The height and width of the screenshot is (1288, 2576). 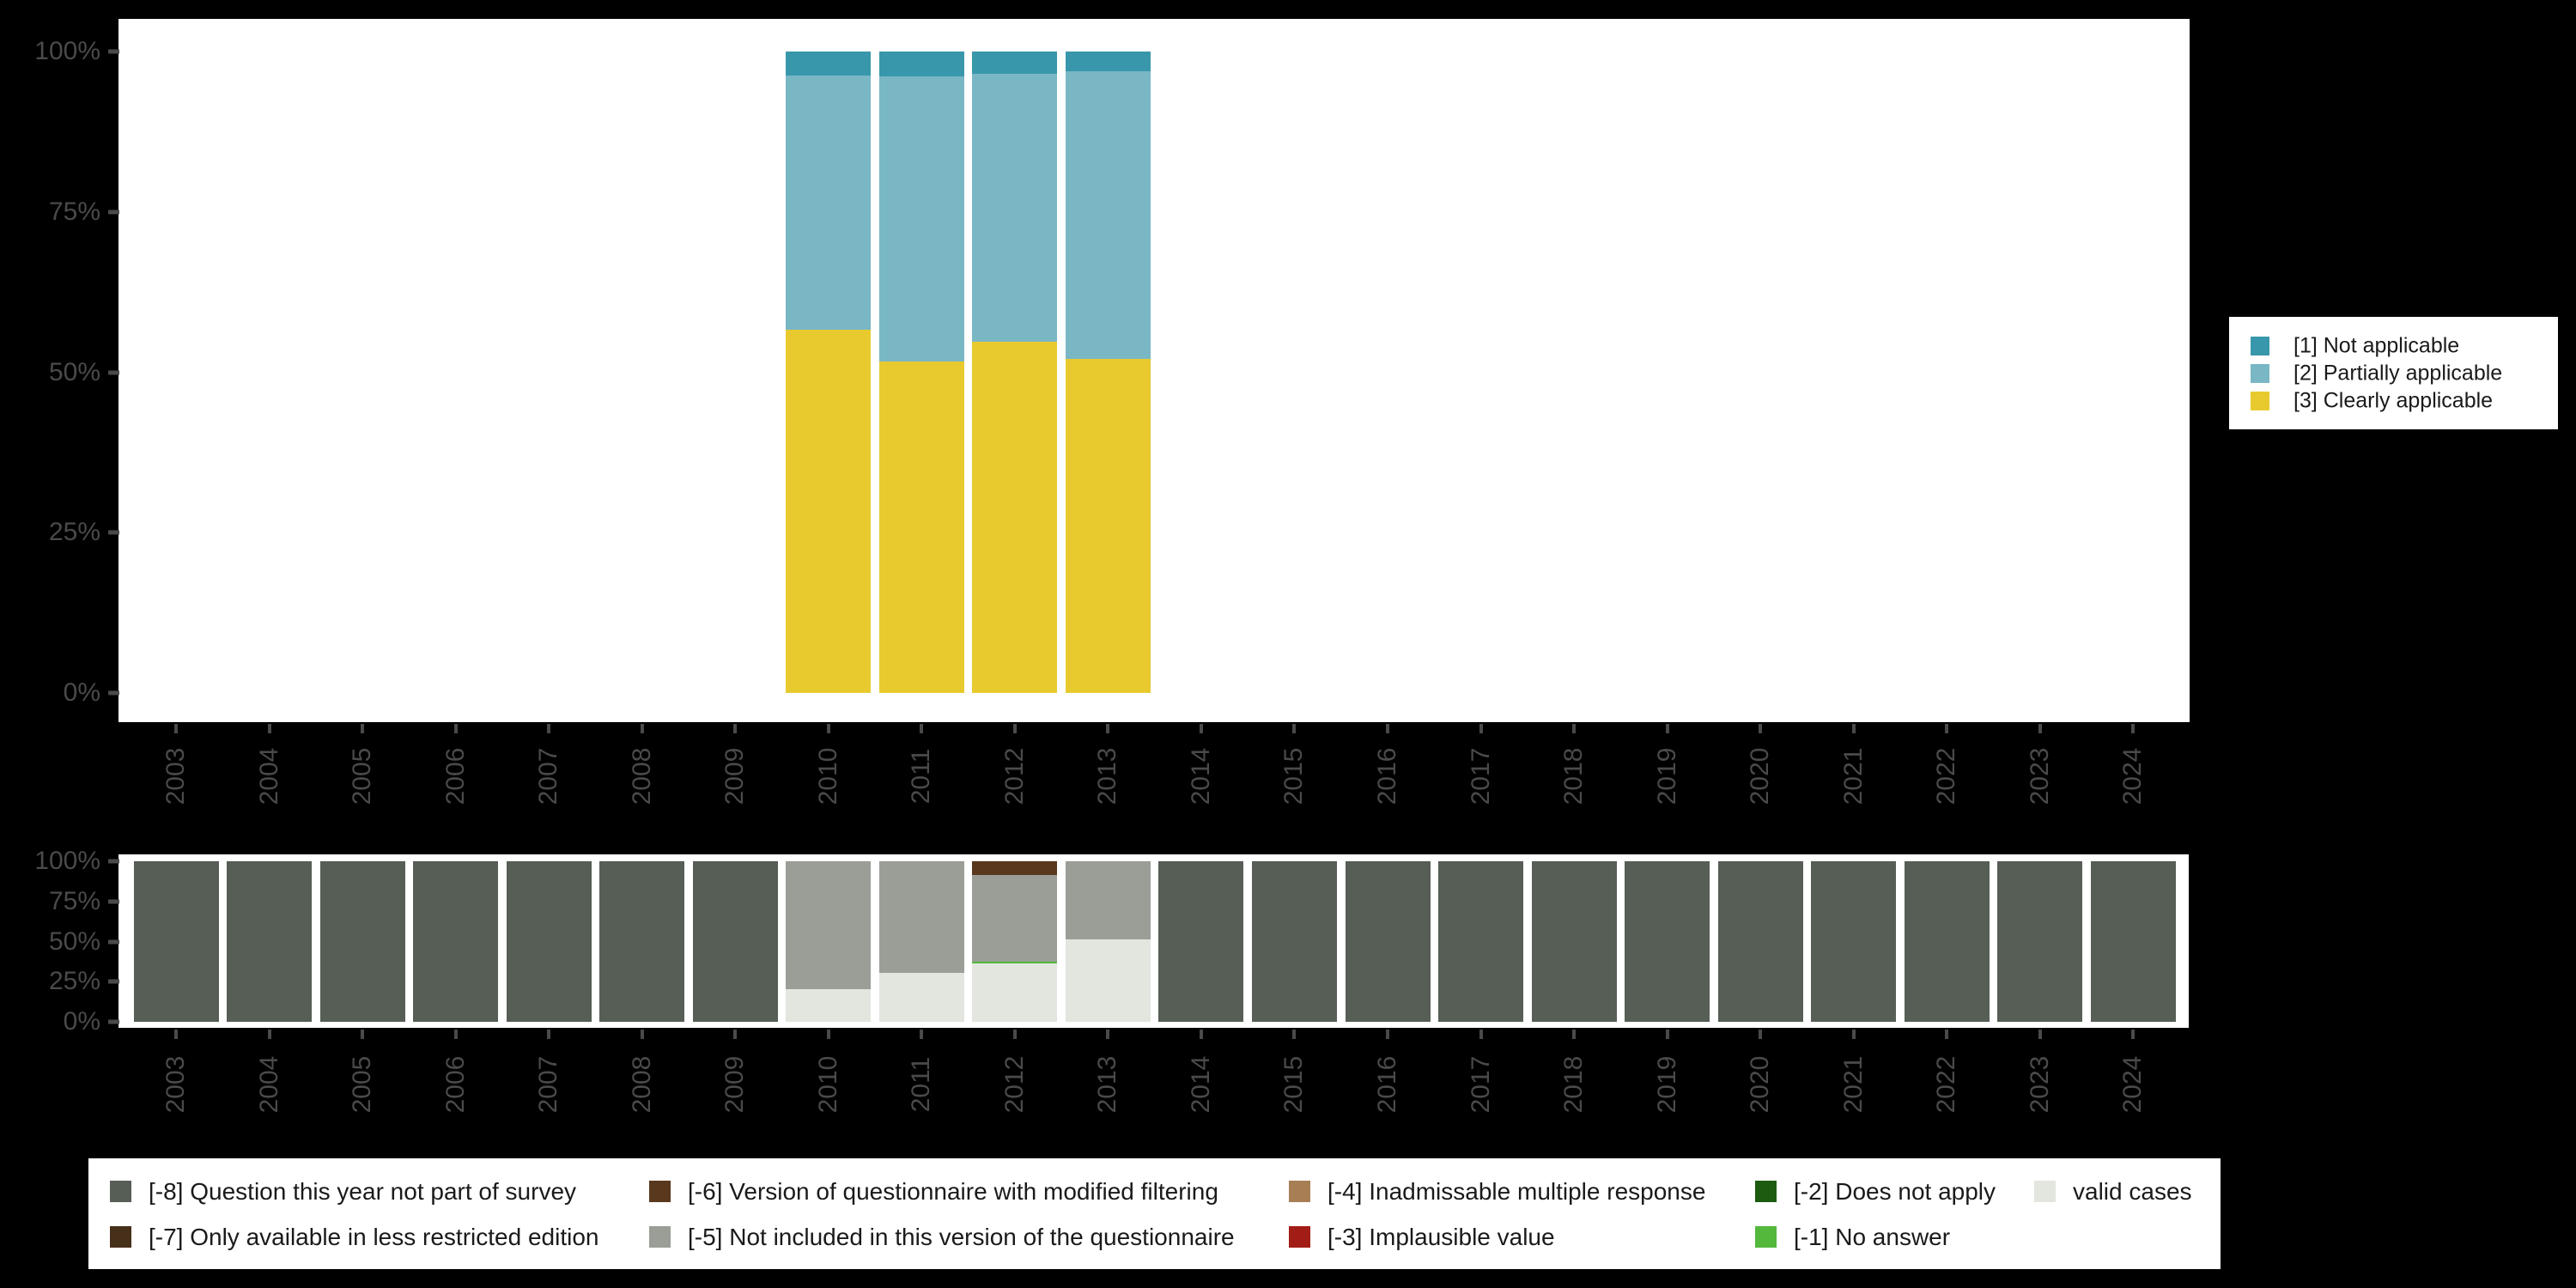 I want to click on x-axis-year-label: 2023, so click(x=2040, y=776).